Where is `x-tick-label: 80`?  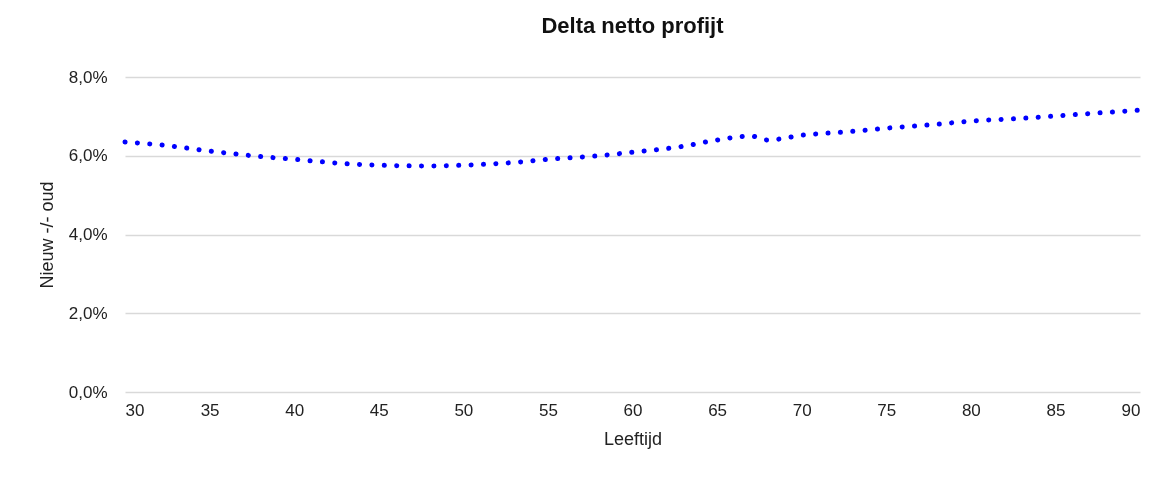 x-tick-label: 80 is located at coordinates (971, 410).